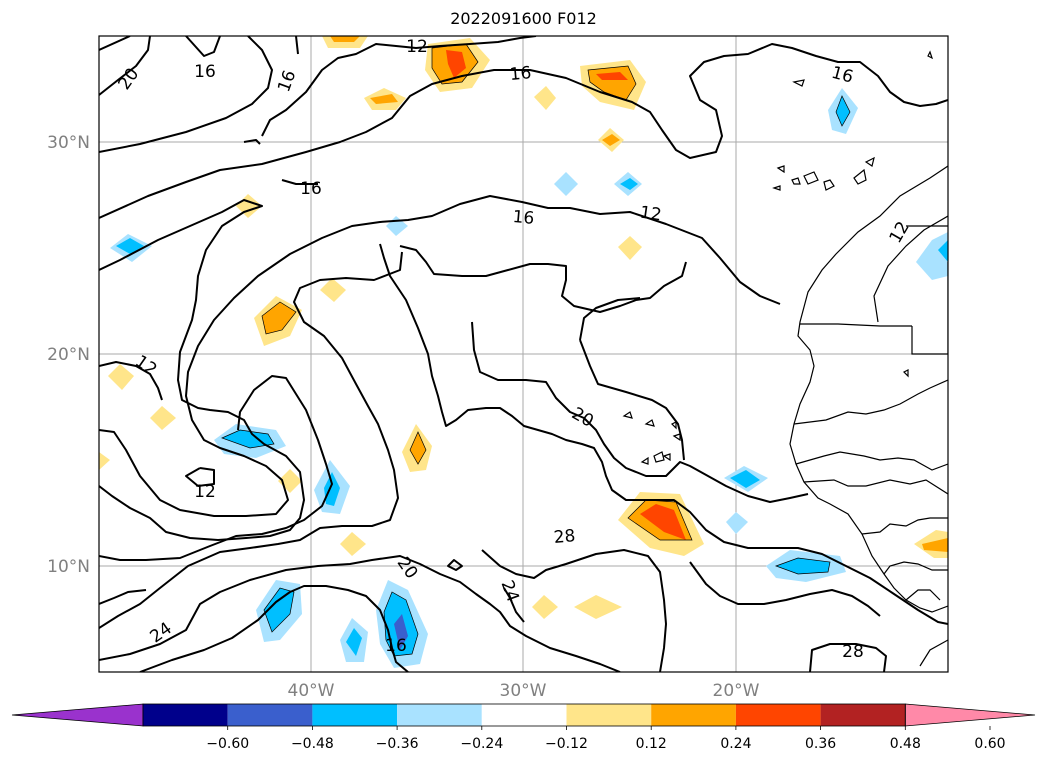 This screenshot has height=765, width=1047. I want to click on colorbar-tick-label: 0.48, so click(905, 744).